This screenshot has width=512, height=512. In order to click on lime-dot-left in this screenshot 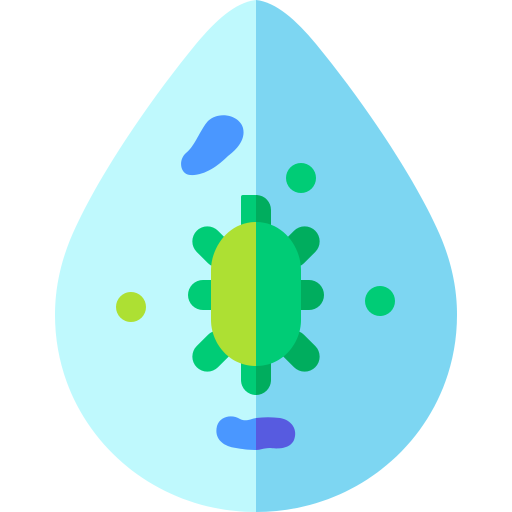, I will do `click(131, 307)`.